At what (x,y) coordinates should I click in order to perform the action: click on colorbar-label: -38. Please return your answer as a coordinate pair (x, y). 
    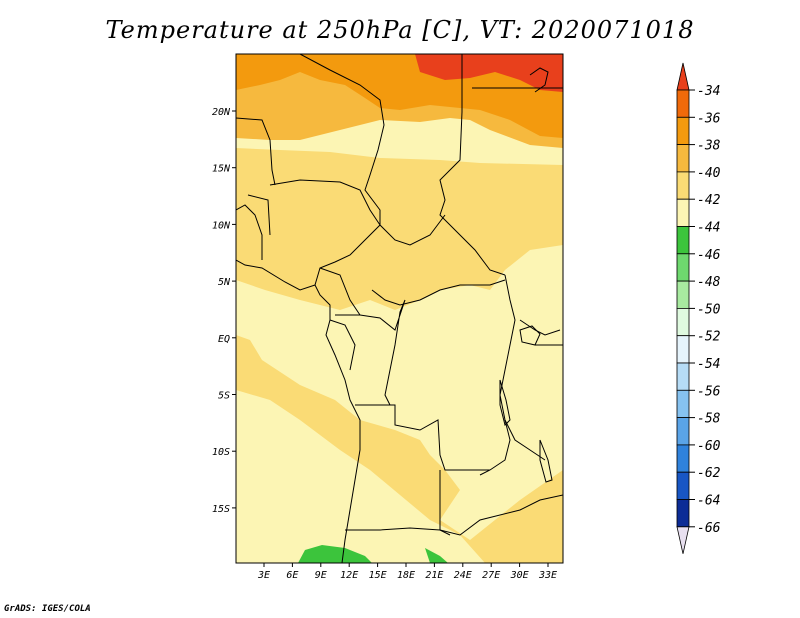
    Looking at the image, I should click on (709, 146).